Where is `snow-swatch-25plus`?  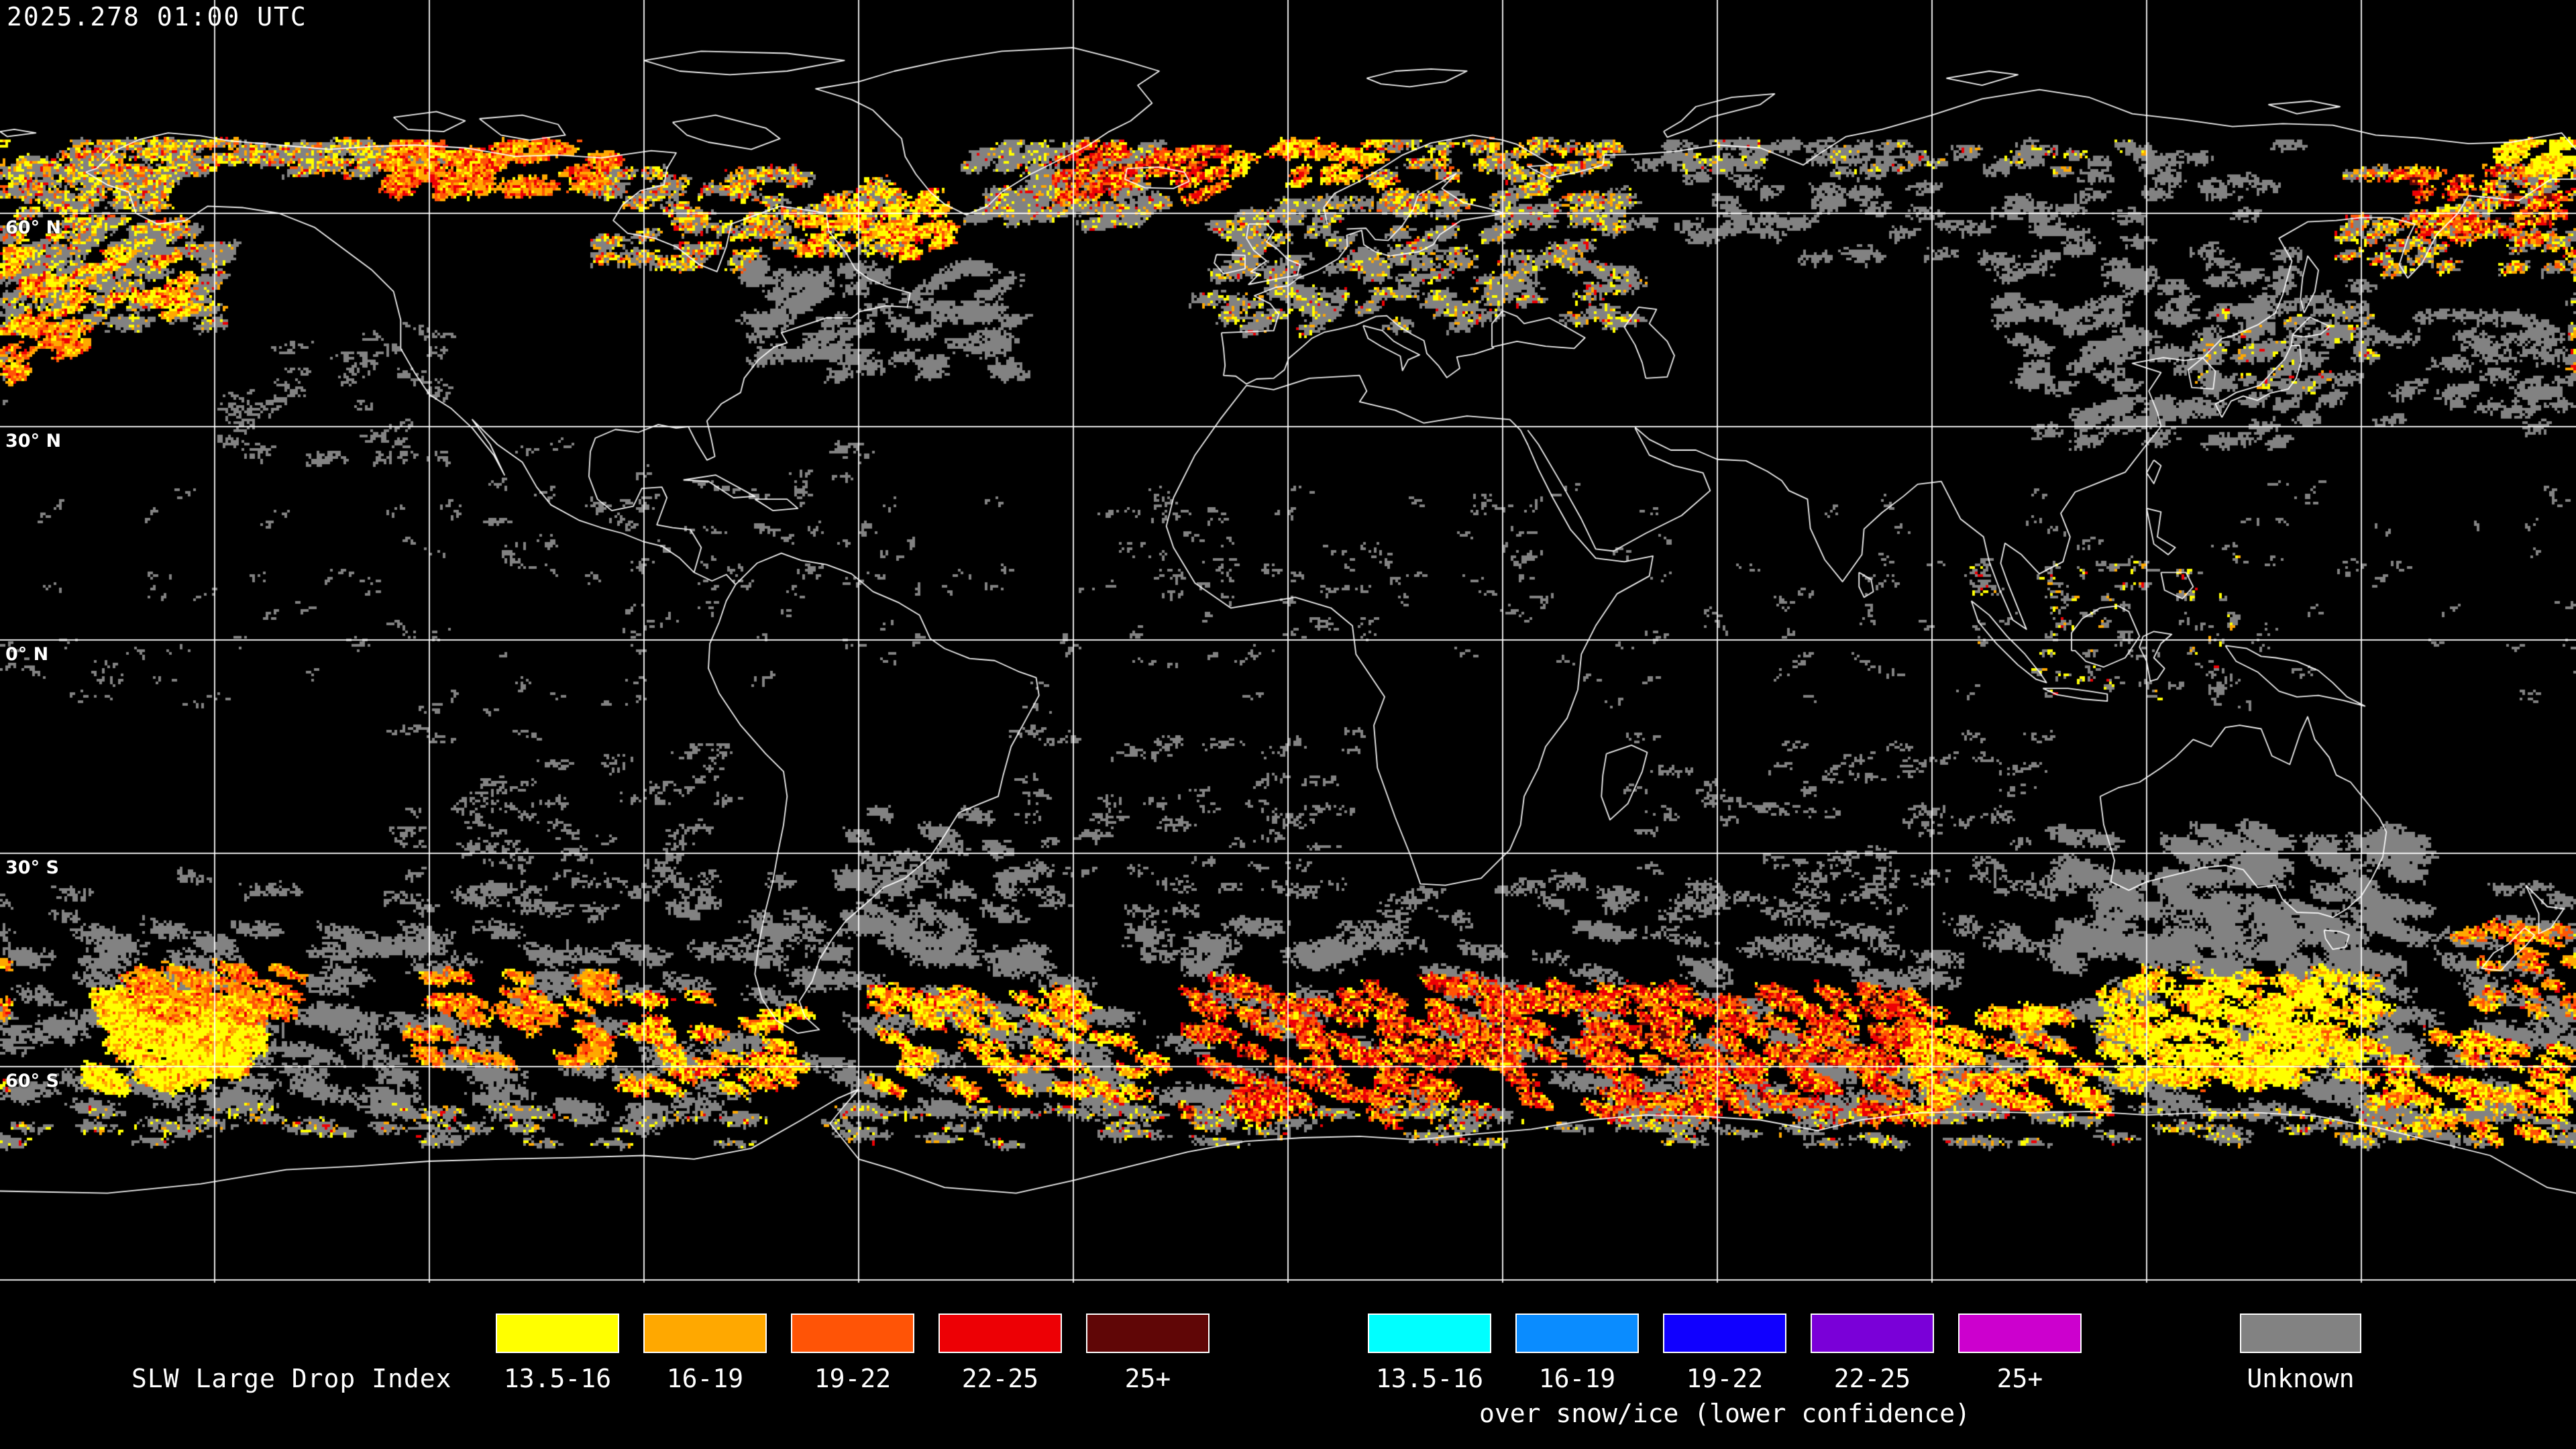
snow-swatch-25plus is located at coordinates (2020, 1333).